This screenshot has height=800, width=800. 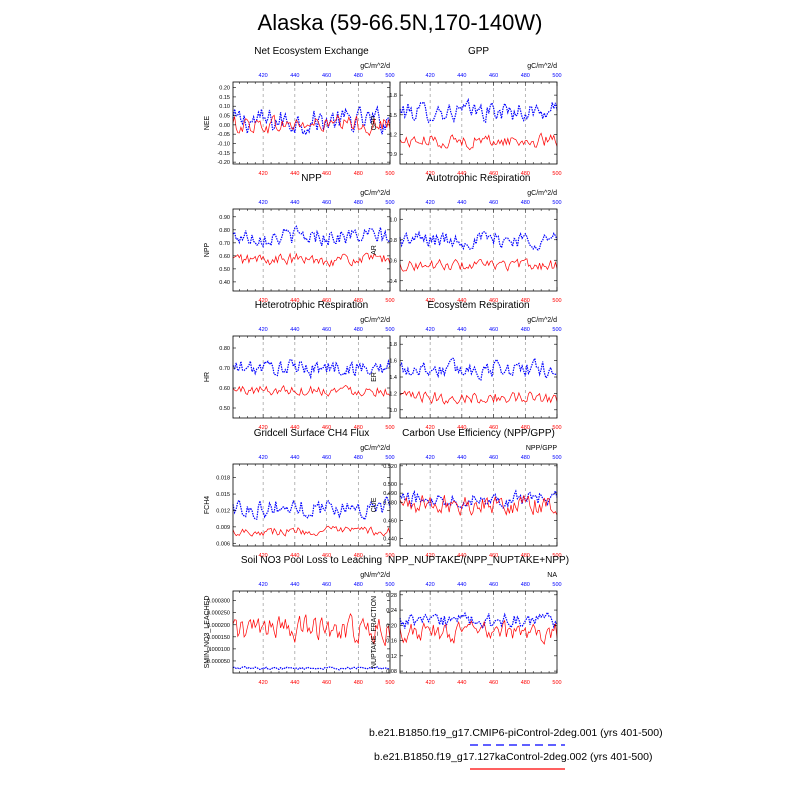 I want to click on y-tick-label: 0.9, so click(x=393, y=155).